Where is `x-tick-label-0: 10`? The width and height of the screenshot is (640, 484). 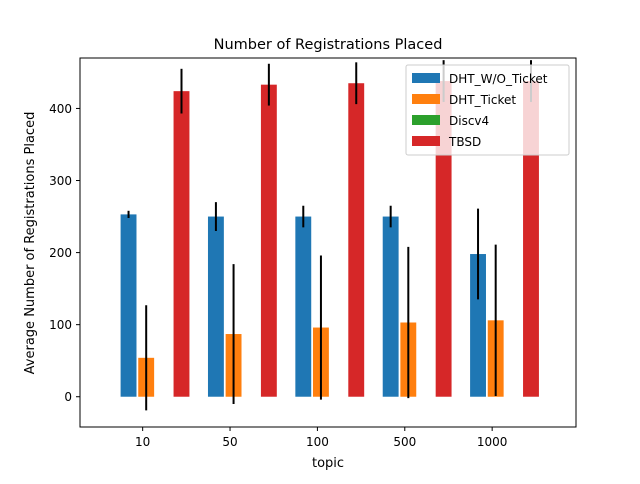 x-tick-label-0: 10 is located at coordinates (142, 442).